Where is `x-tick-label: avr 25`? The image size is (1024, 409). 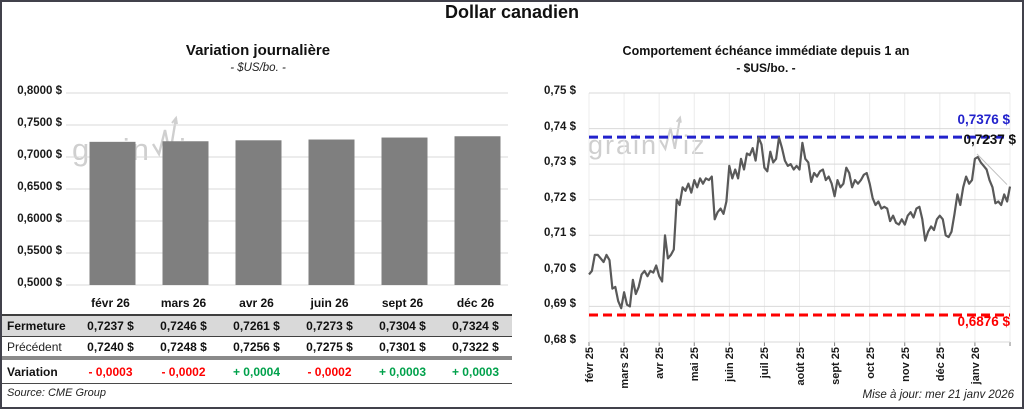
x-tick-label: avr 25 is located at coordinates (660, 363).